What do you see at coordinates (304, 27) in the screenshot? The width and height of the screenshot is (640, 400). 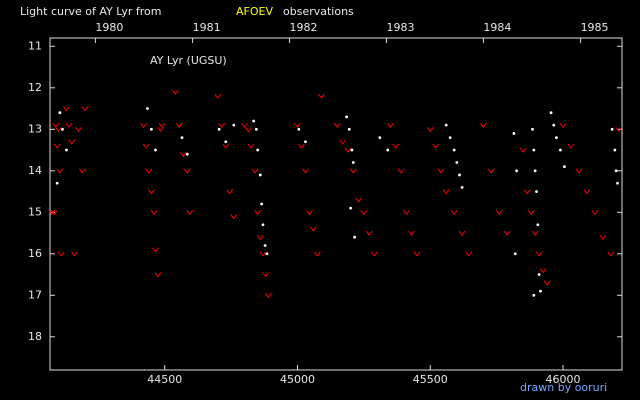 I see `year-label: 1982` at bounding box center [304, 27].